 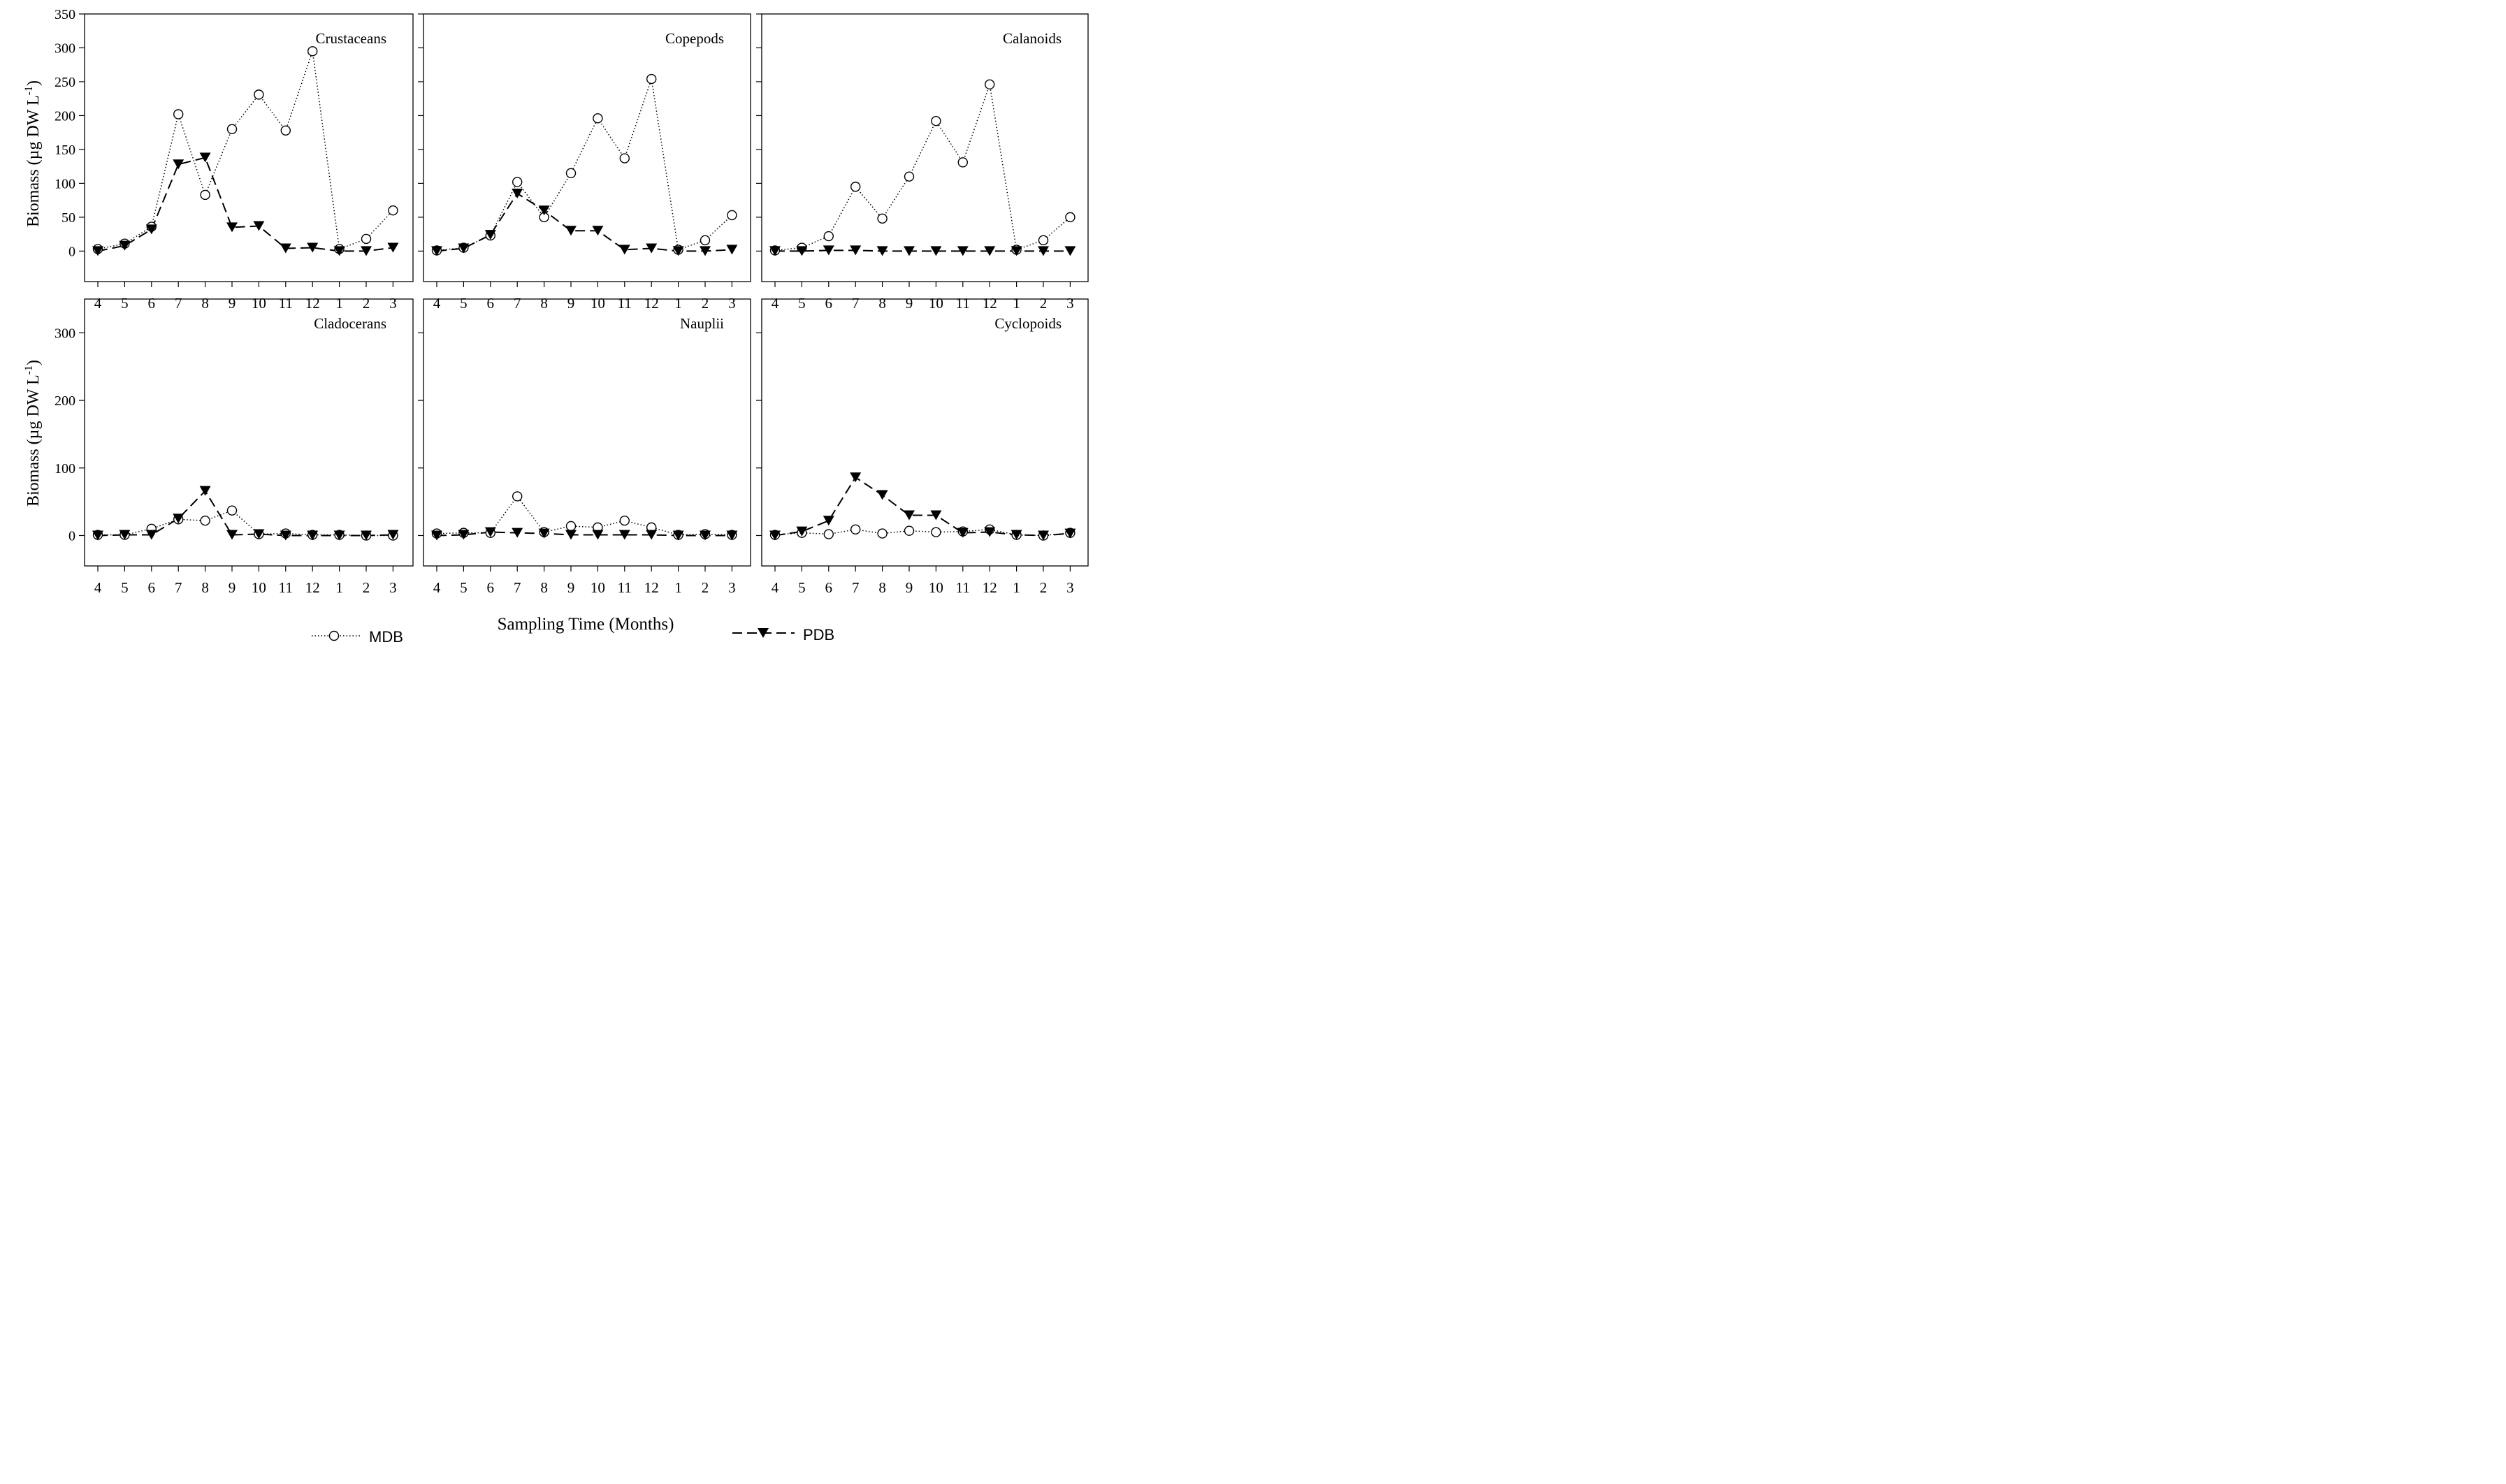 What do you see at coordinates (386, 637) in the screenshot?
I see `legend-mdb-label: MDB` at bounding box center [386, 637].